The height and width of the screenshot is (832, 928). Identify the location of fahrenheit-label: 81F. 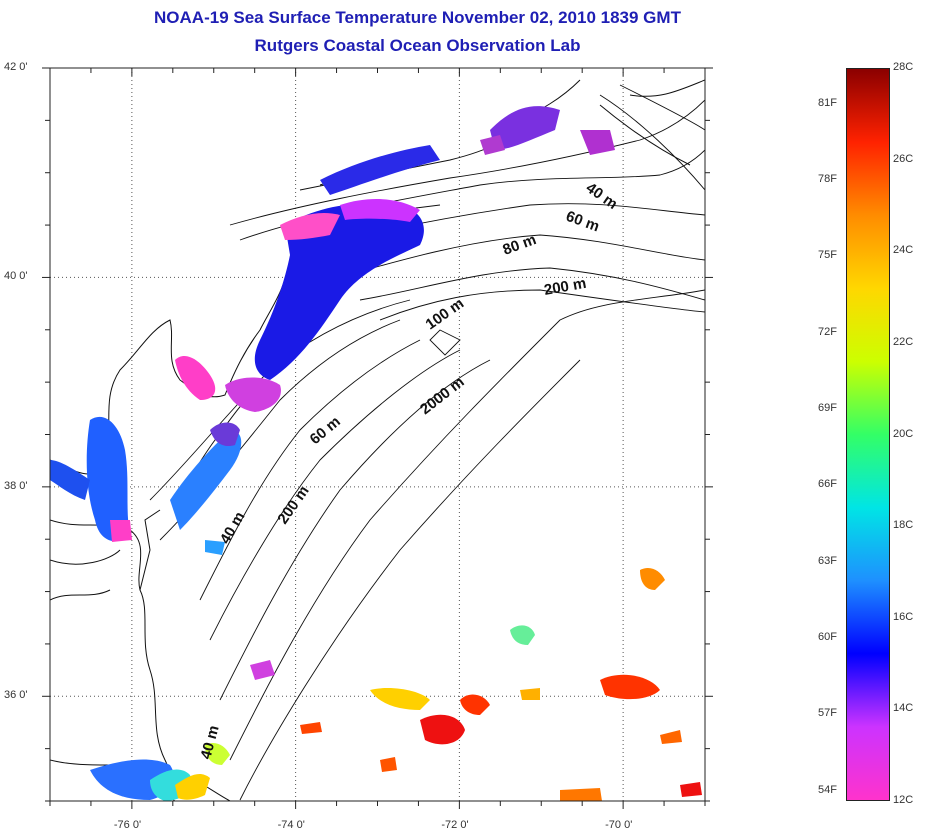
(827, 102).